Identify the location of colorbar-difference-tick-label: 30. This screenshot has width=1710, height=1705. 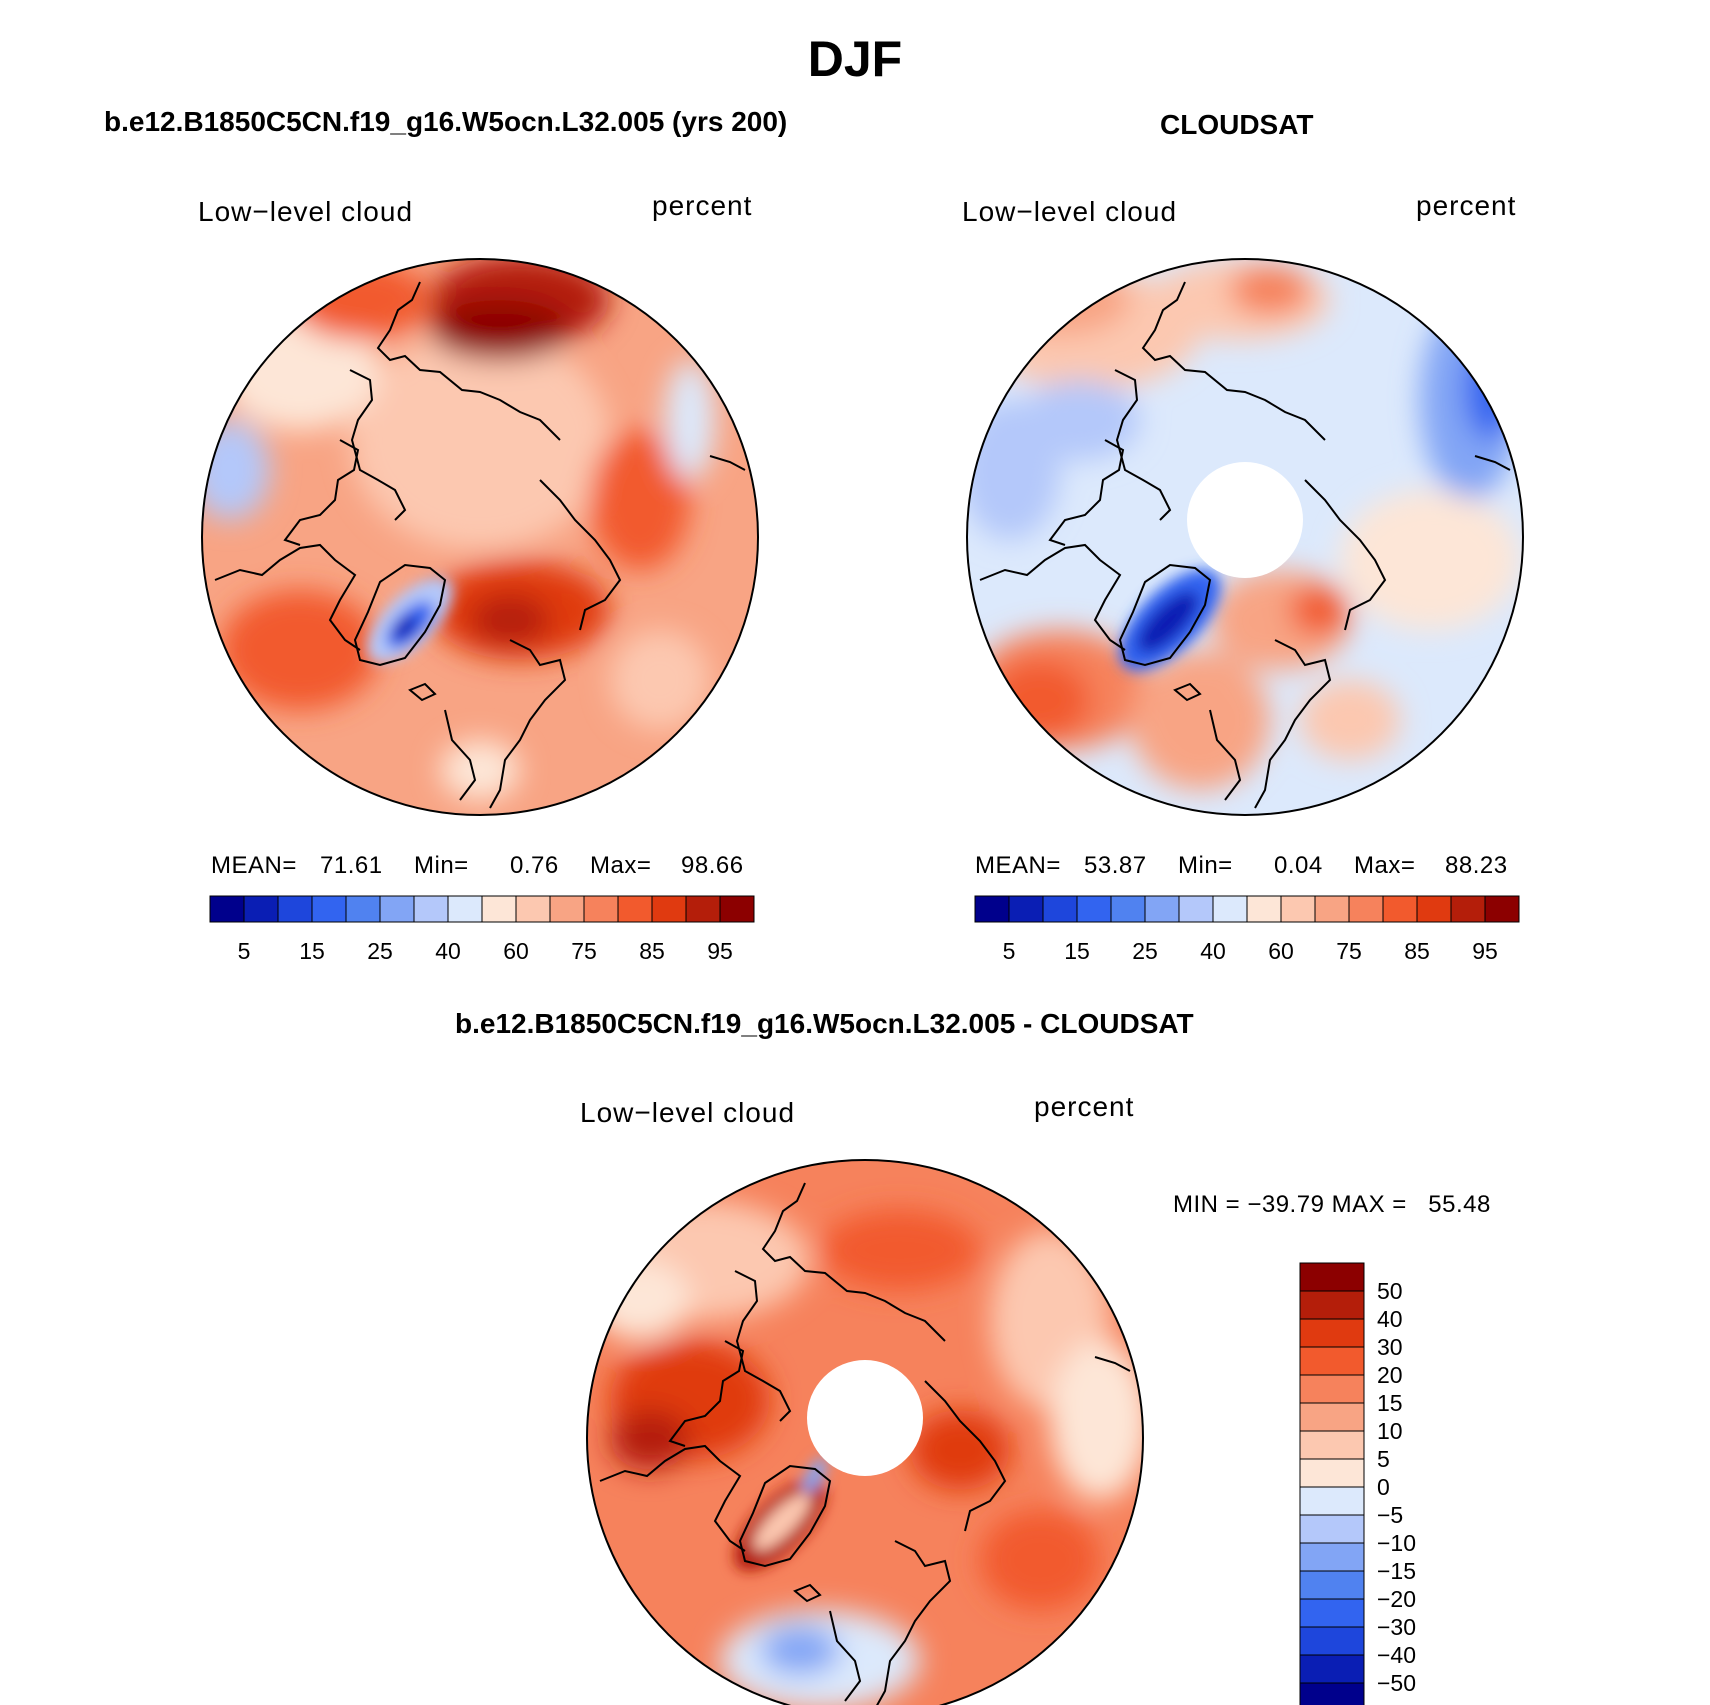
(1390, 1347).